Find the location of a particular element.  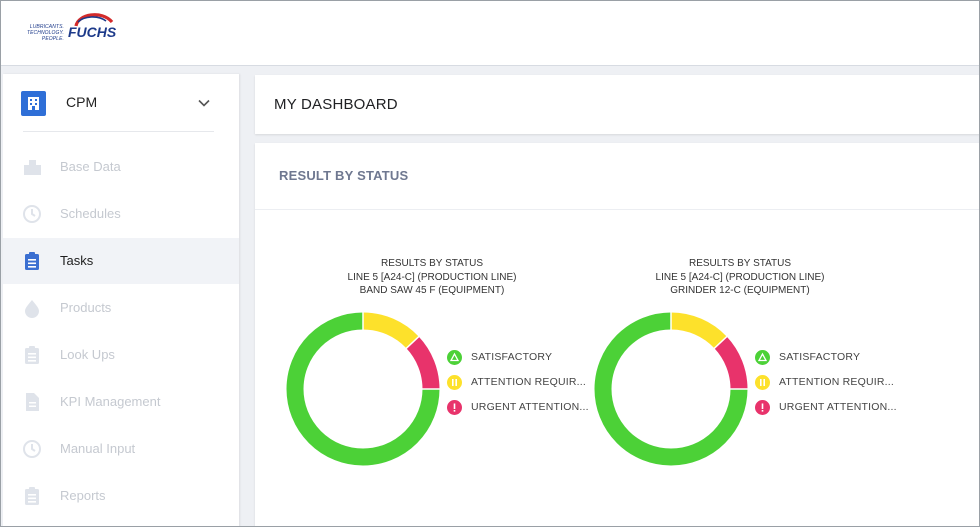

city-icon is located at coordinates (32, 167).